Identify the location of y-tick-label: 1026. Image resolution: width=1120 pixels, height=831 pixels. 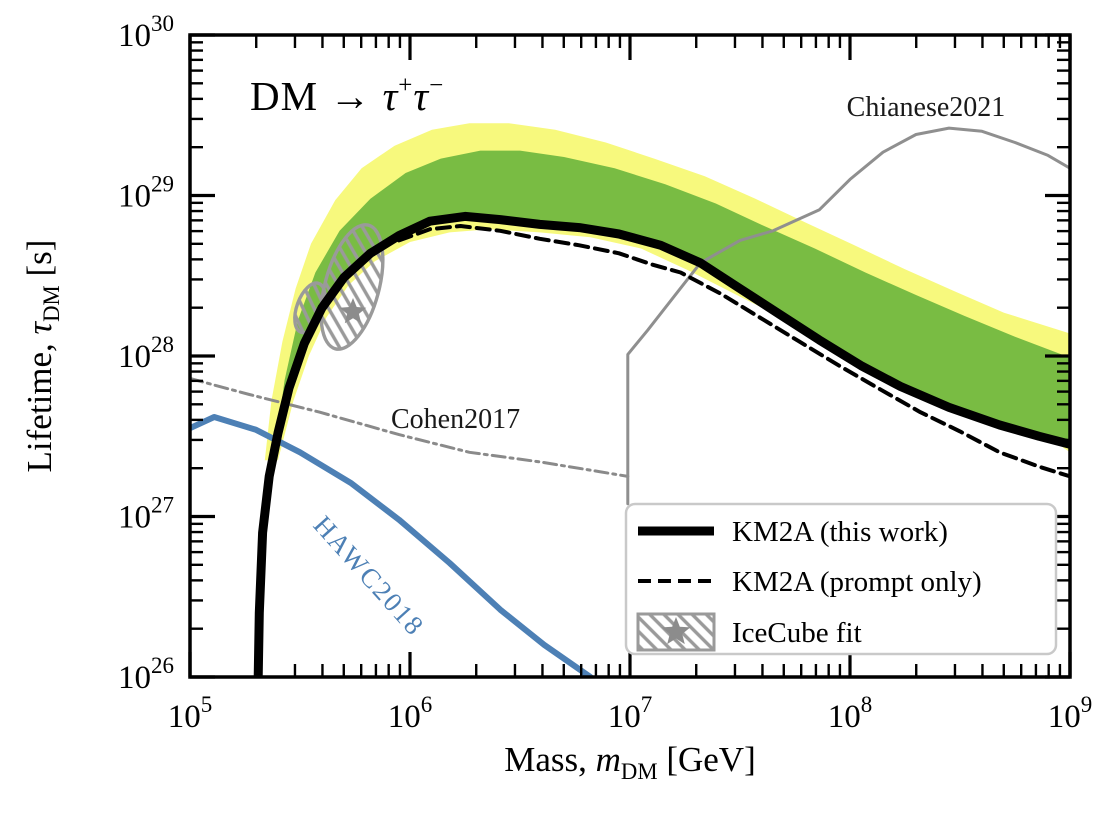
(146, 674).